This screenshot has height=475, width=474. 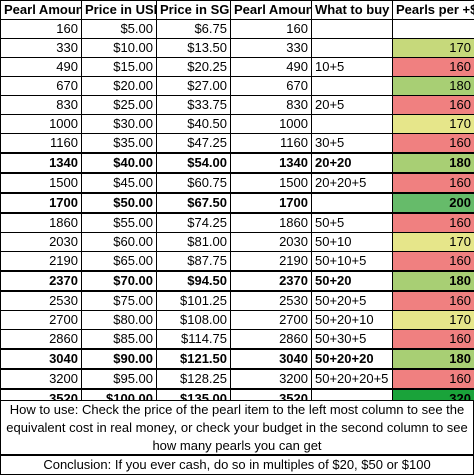 What do you see at coordinates (119, 143) in the screenshot?
I see `cell-price-usd: $35.00` at bounding box center [119, 143].